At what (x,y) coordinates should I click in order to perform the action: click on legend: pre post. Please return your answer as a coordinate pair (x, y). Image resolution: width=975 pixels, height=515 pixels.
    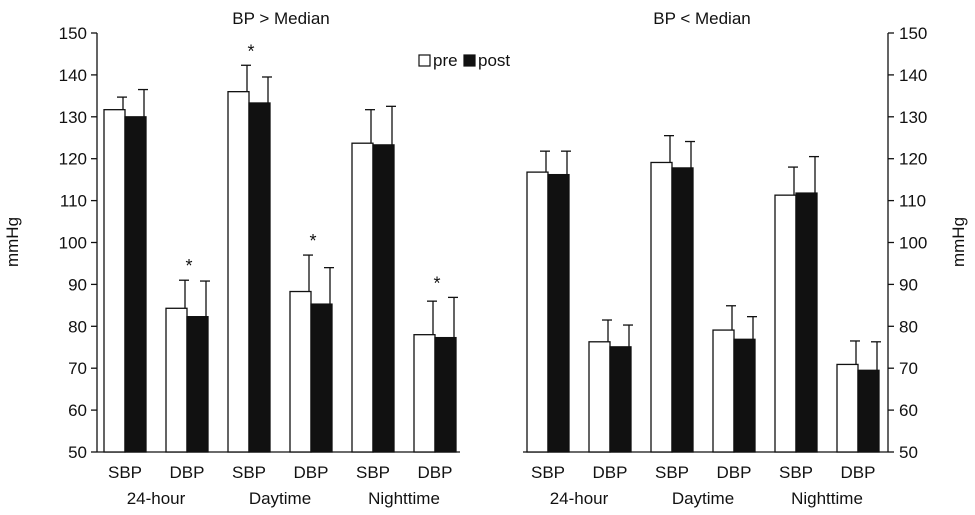
    Looking at the image, I should click on (464, 60).